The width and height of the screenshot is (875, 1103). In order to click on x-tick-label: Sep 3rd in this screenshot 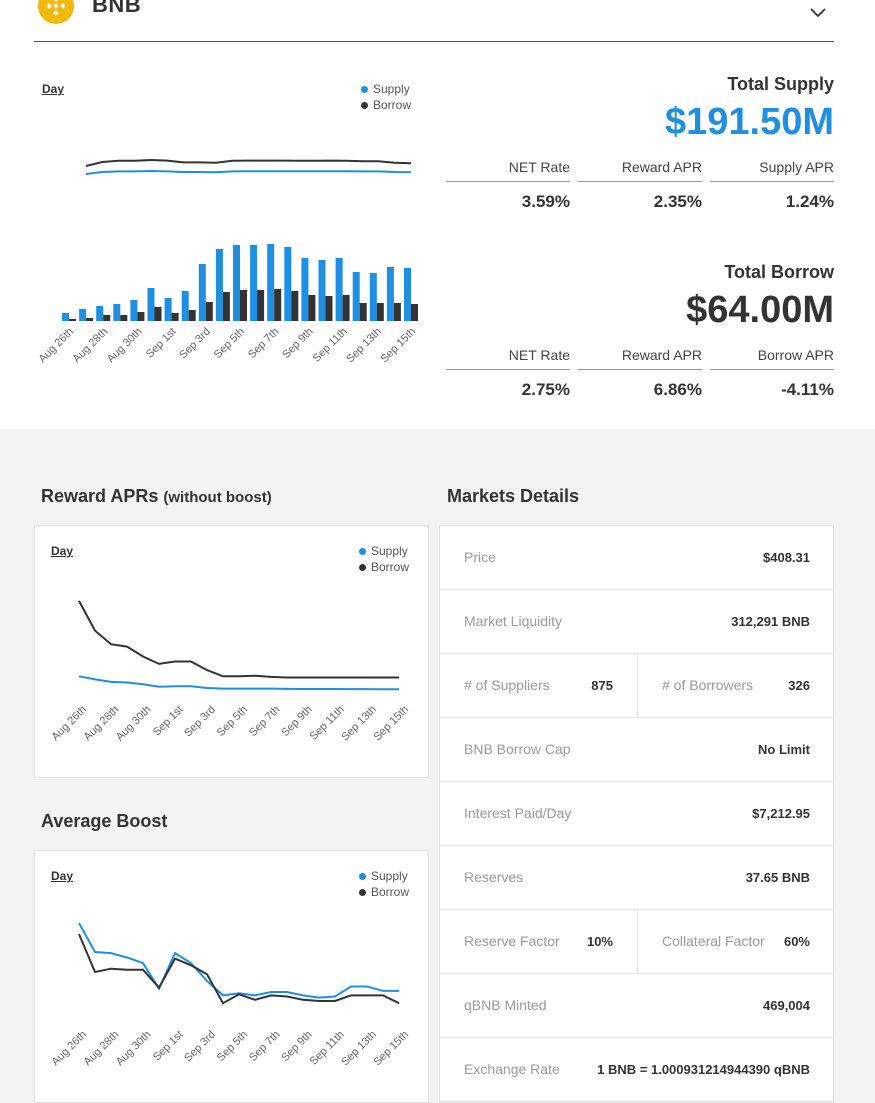, I will do `click(200, 722)`.